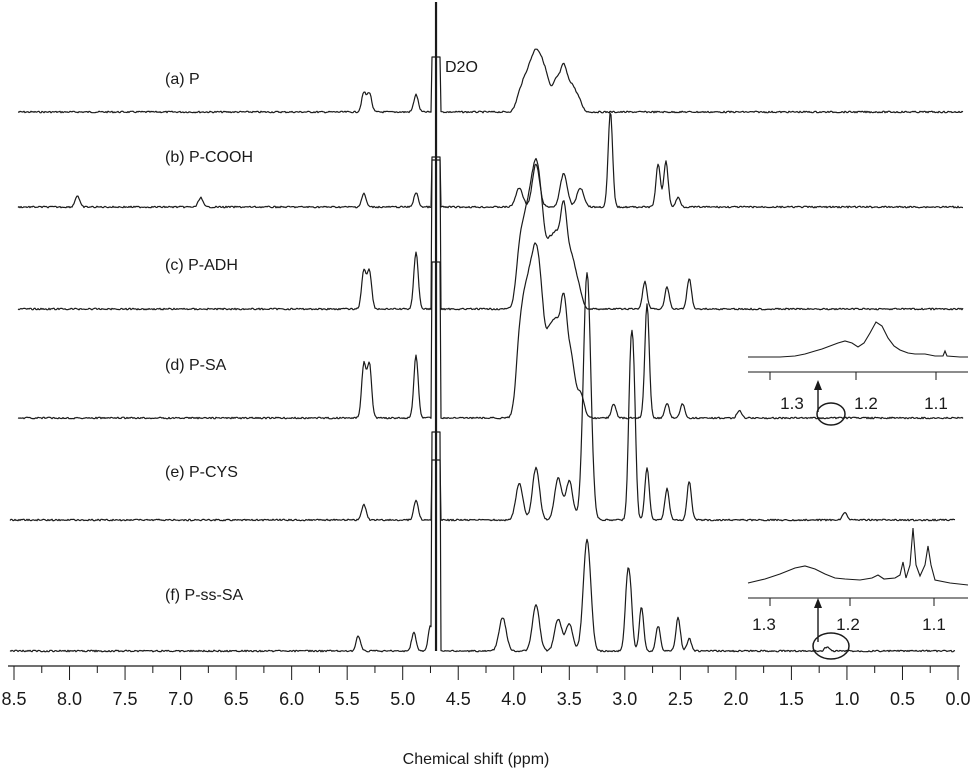  Describe the element at coordinates (291, 699) in the screenshot. I see `x-tick-label: 6.0` at that location.